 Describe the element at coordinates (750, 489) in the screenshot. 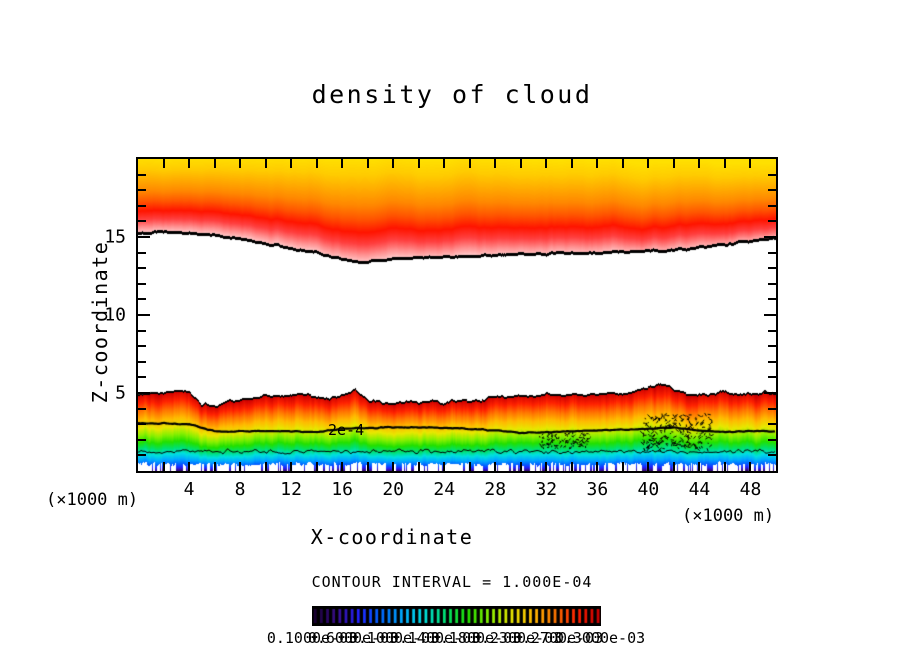

I see `x-axis-tick-label: 48` at that location.